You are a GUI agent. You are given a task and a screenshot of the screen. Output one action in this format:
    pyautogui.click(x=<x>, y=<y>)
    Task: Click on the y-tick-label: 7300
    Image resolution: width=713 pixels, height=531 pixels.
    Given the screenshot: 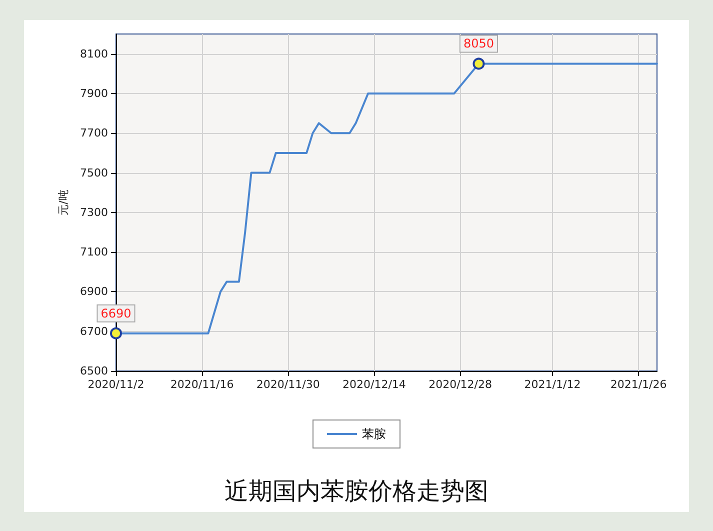 What is the action you would take?
    pyautogui.click(x=94, y=212)
    